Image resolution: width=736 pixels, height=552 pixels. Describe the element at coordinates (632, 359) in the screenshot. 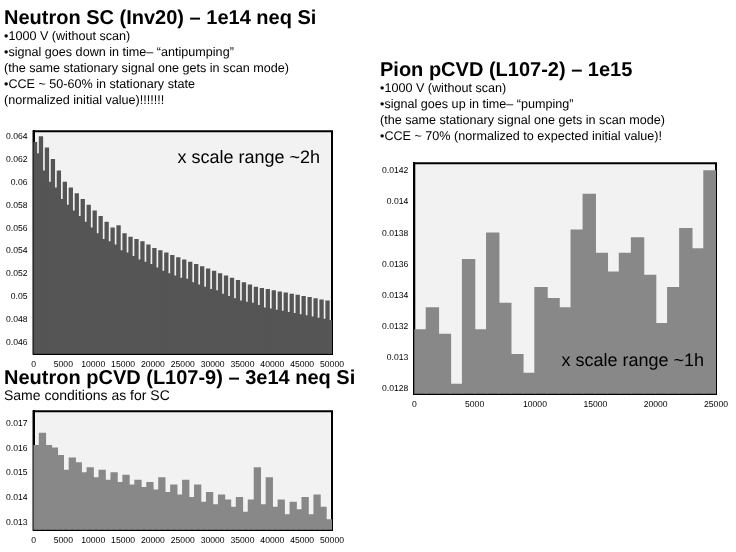

I see `annotation: x scale range ~1h` at that location.